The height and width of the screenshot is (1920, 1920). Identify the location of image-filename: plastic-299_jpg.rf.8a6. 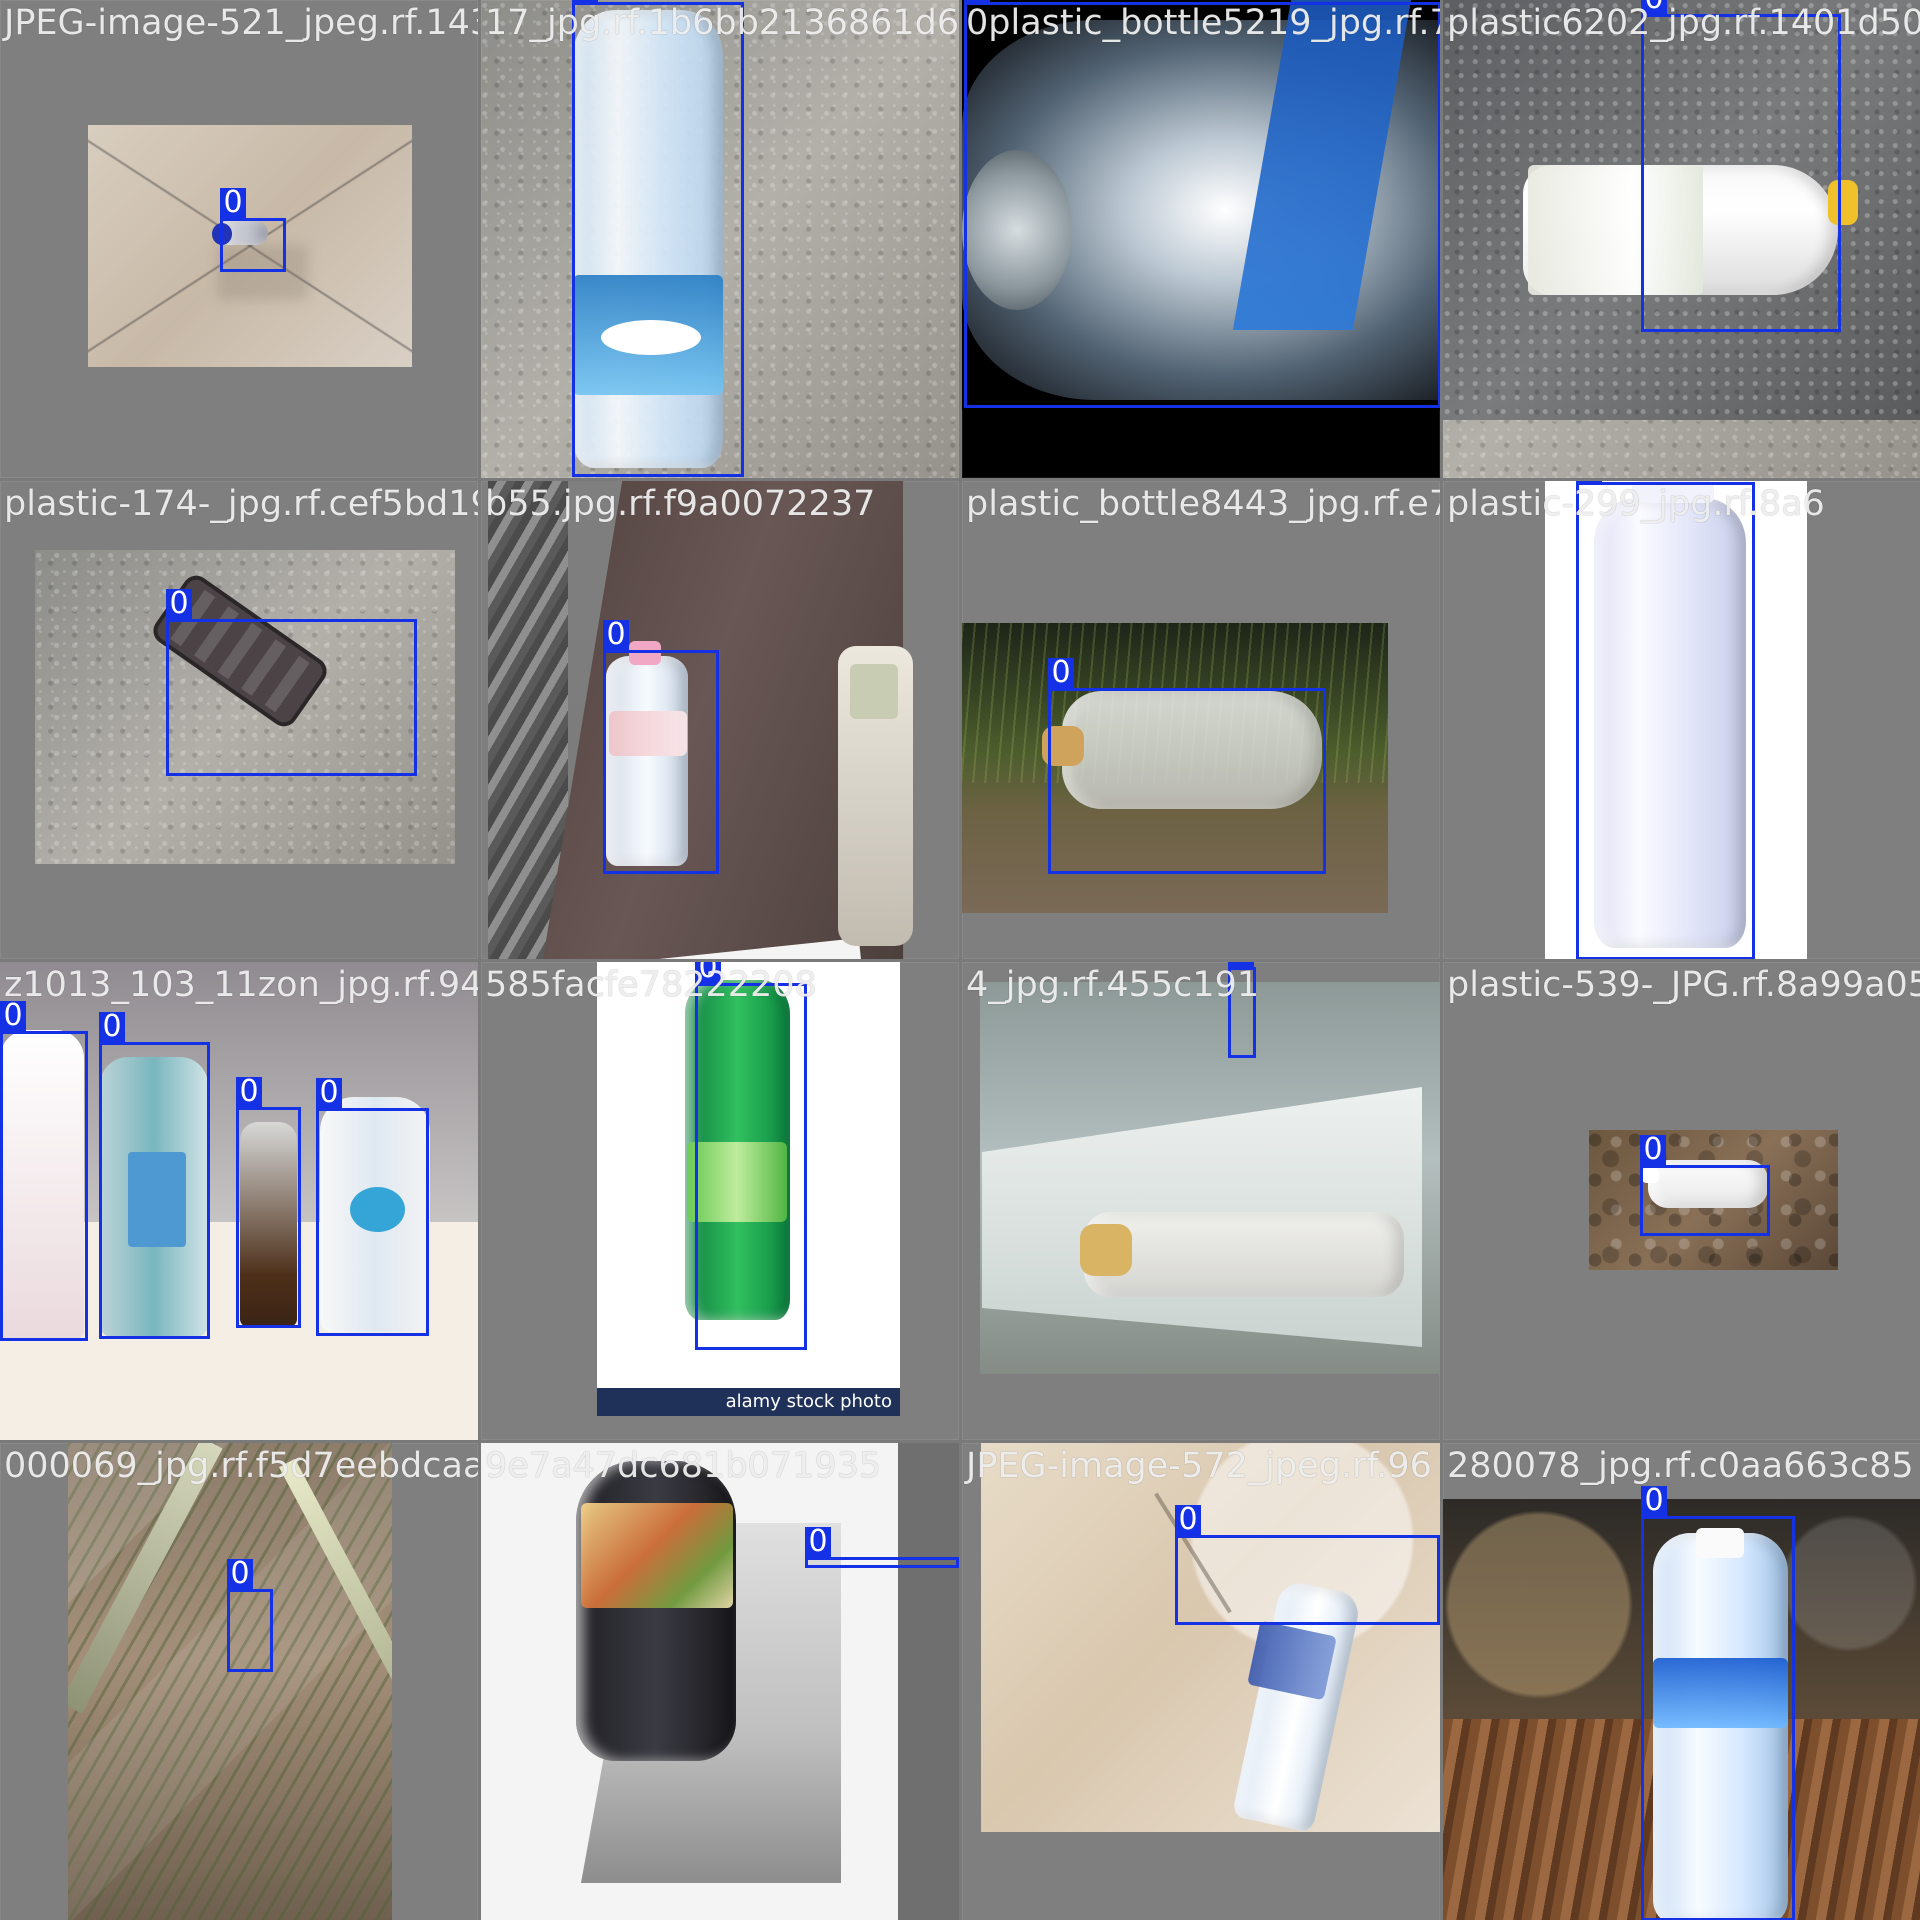
(1636, 504).